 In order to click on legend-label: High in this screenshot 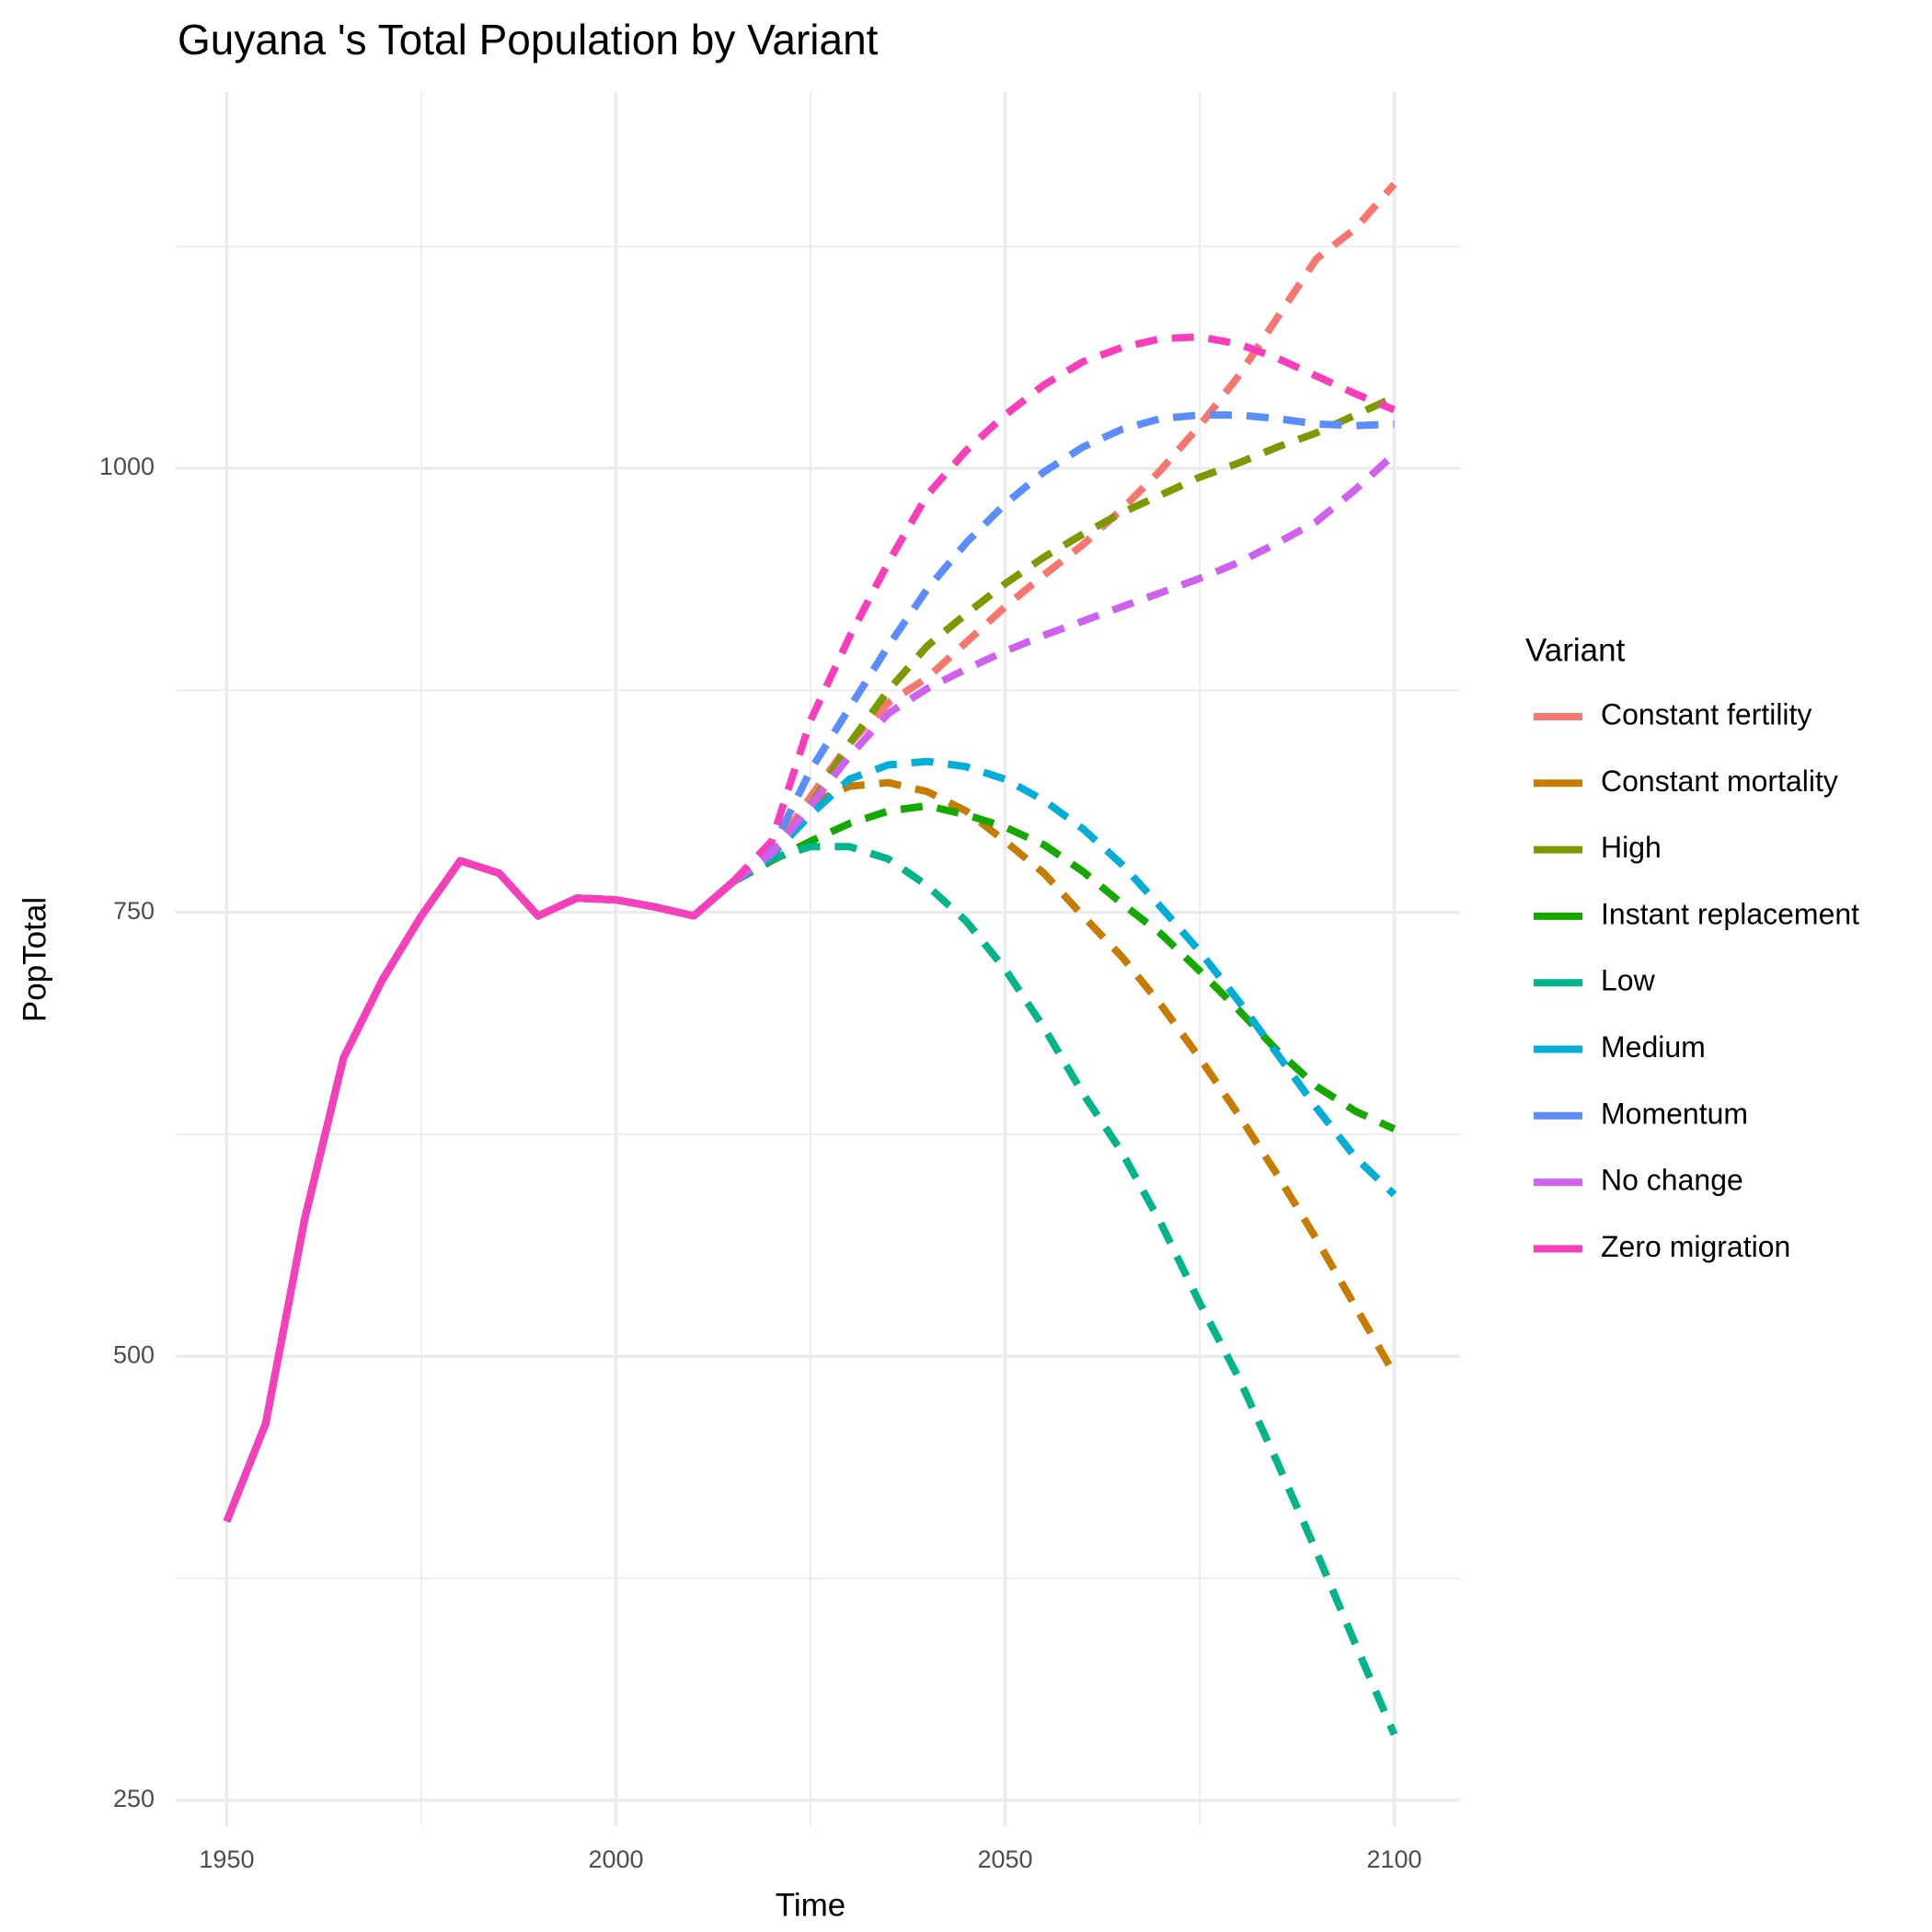, I will do `click(1631, 847)`.